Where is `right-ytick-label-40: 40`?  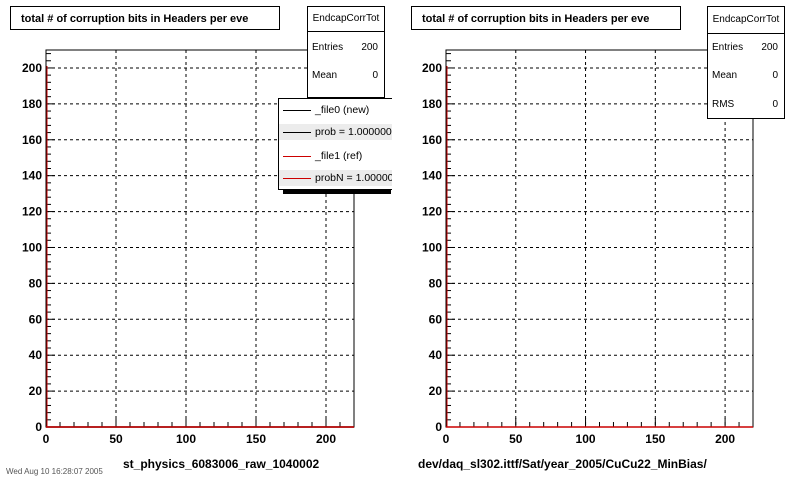 right-ytick-label-40: 40 is located at coordinates (436, 355).